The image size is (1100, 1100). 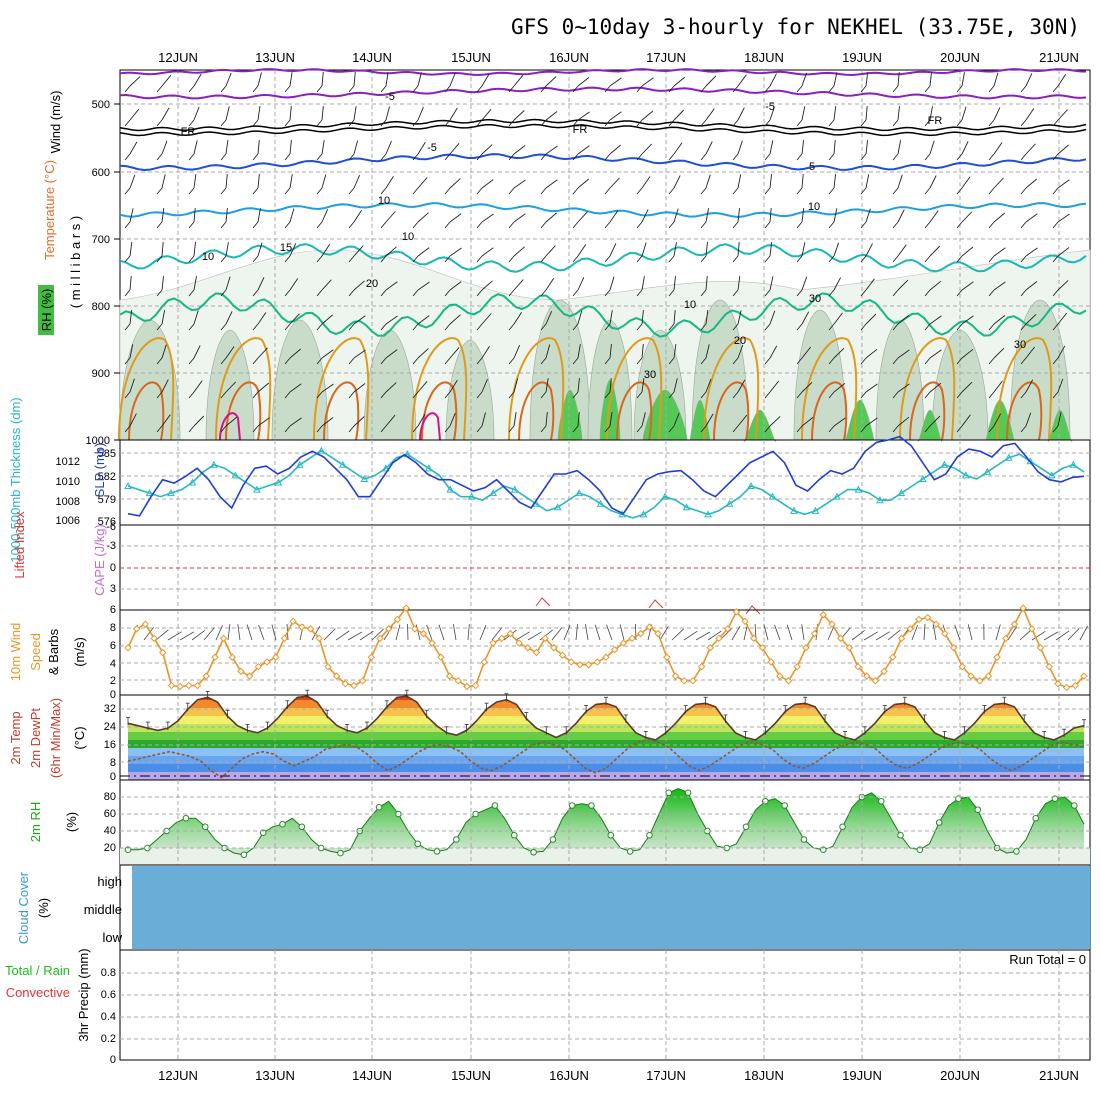 What do you see at coordinates (68, 502) in the screenshot?
I see `slp-tick-1008: 1008` at bounding box center [68, 502].